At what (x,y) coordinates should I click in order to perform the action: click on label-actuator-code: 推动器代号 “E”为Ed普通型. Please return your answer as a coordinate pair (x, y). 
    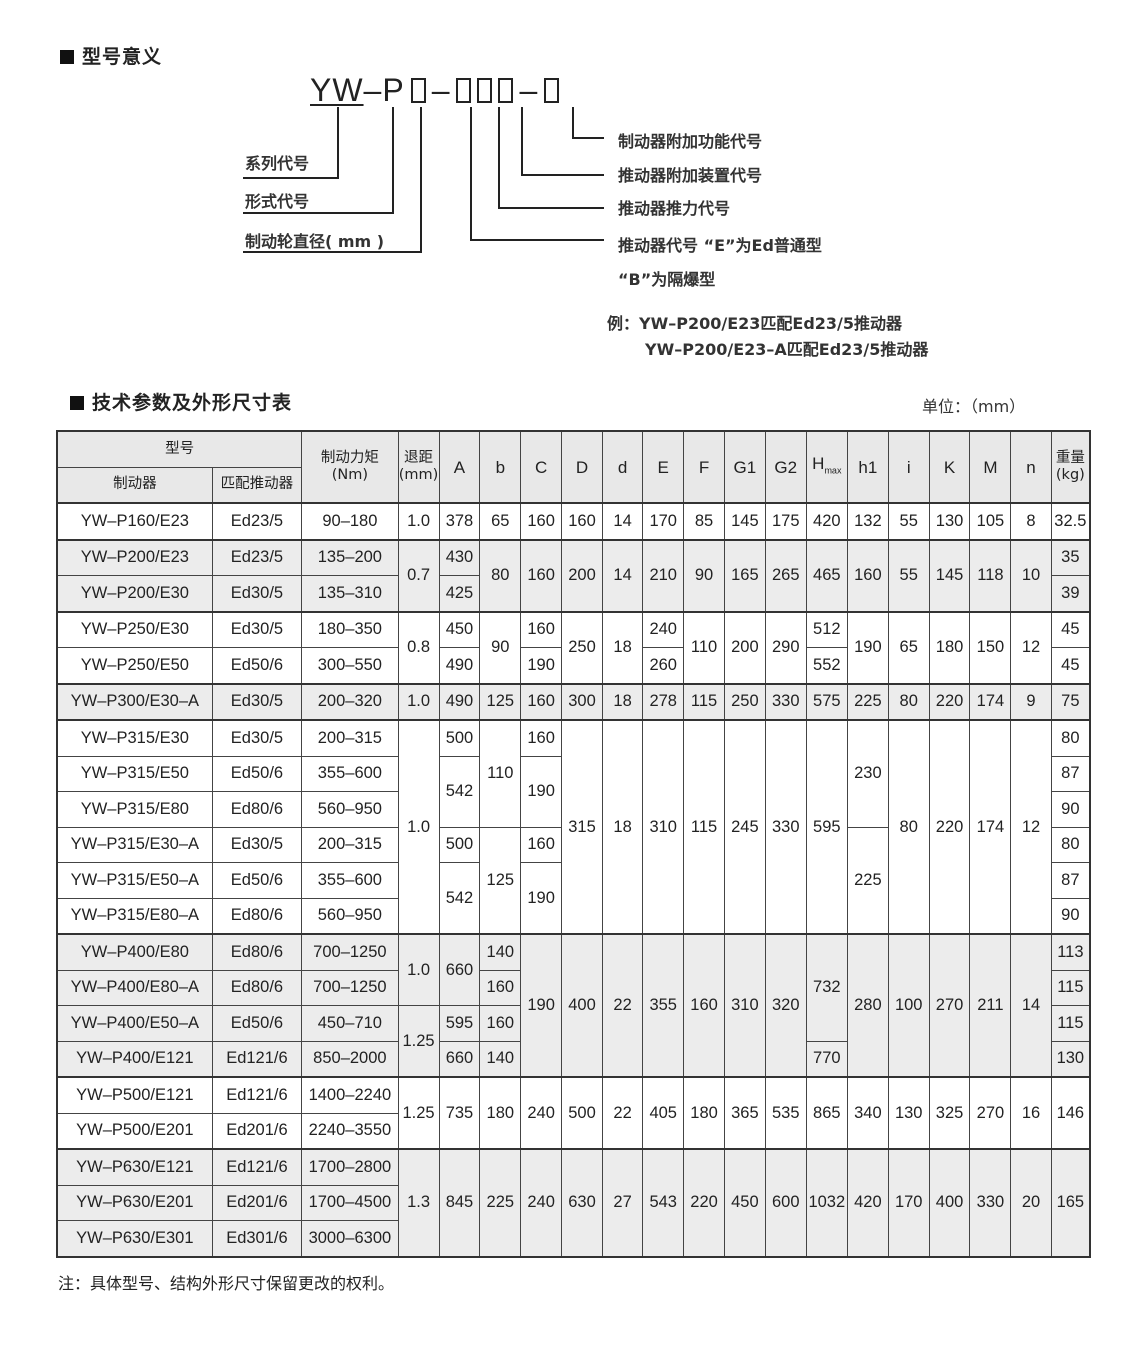
    Looking at the image, I should click on (720, 245).